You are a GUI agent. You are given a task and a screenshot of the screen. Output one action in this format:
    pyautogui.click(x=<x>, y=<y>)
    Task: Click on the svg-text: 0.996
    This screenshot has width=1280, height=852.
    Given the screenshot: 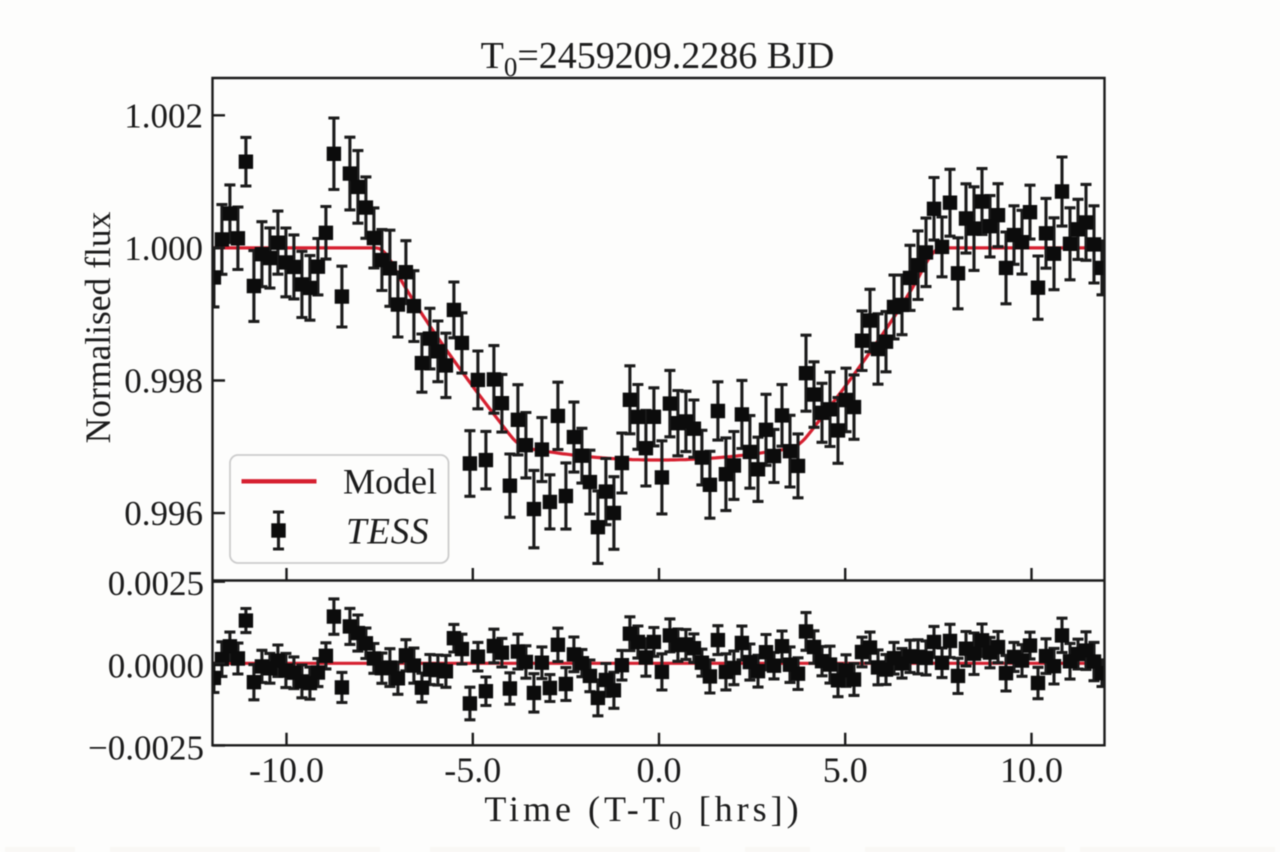 What is the action you would take?
    pyautogui.click(x=163, y=513)
    